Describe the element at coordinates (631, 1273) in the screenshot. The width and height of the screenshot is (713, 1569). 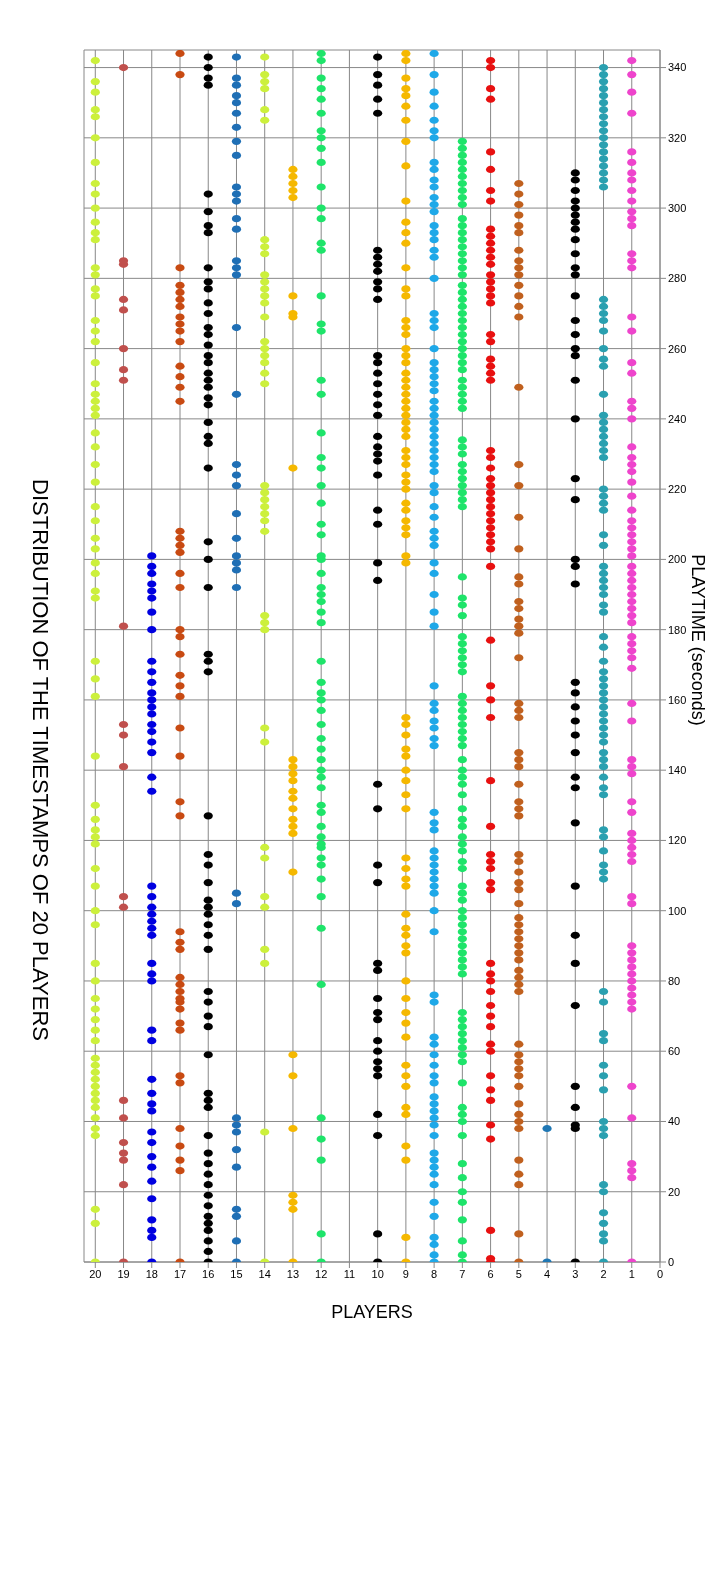
I see `x-tick-label: 1` at that location.